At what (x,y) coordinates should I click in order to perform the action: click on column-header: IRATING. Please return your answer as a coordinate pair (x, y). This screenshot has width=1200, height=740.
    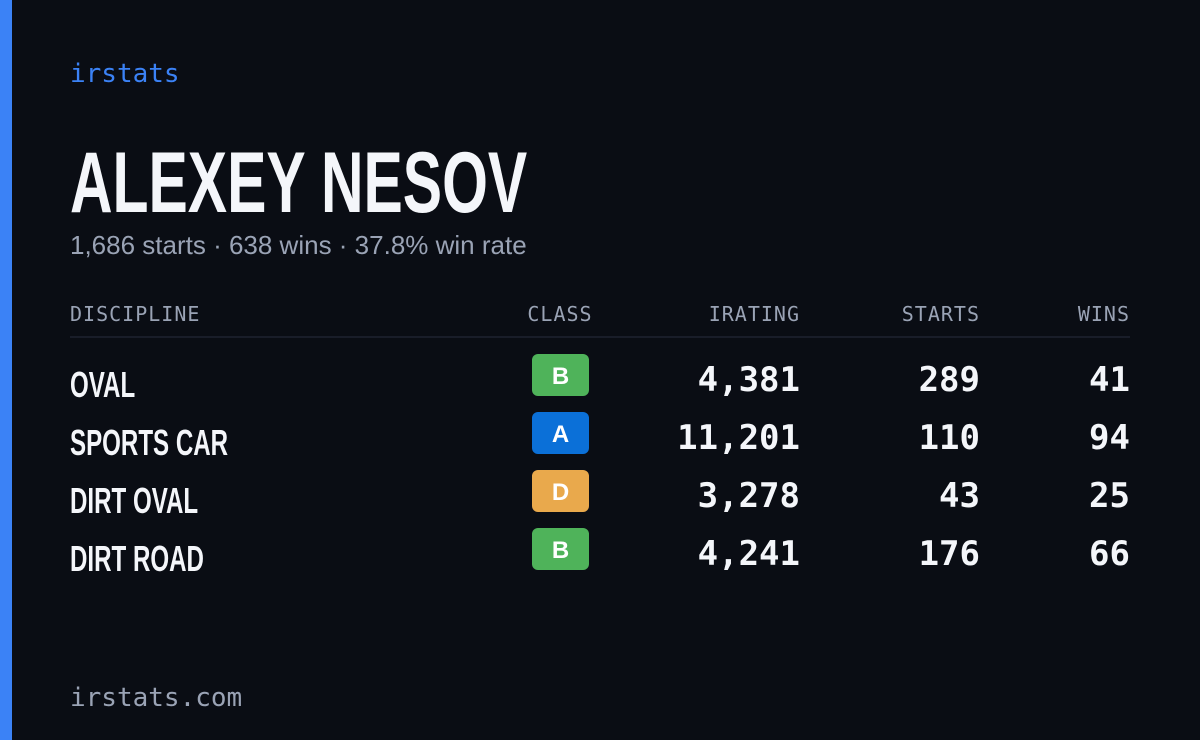
    Looking at the image, I should click on (754, 314).